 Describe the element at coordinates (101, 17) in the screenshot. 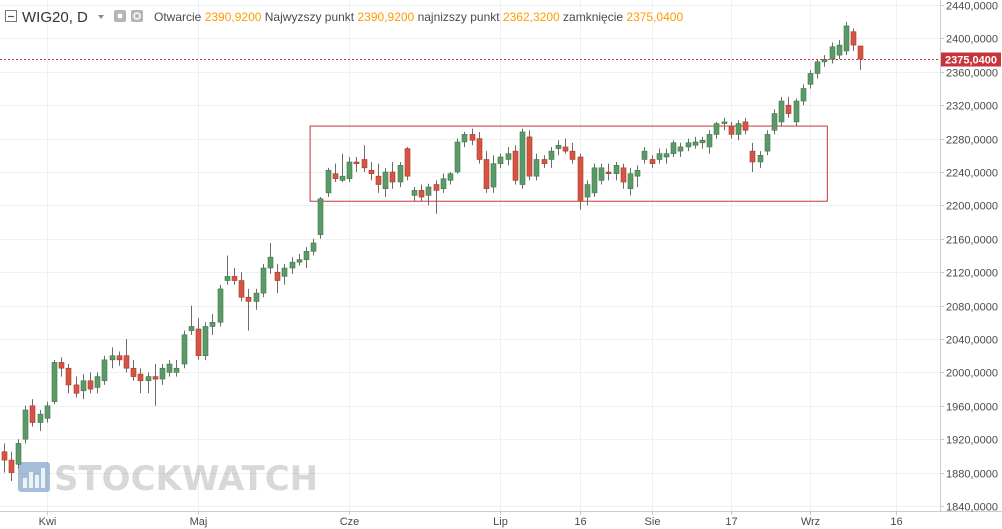

I see `chevron-down-icon` at that location.